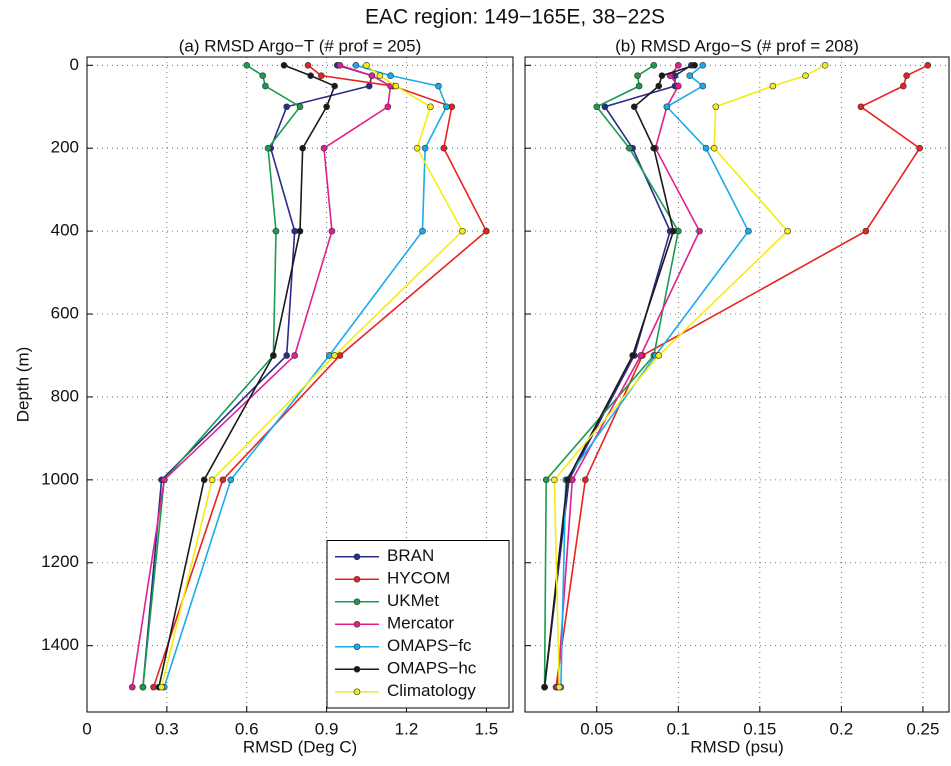 The width and height of the screenshot is (951, 766). I want to click on y-tick-label: 400, so click(65, 230).